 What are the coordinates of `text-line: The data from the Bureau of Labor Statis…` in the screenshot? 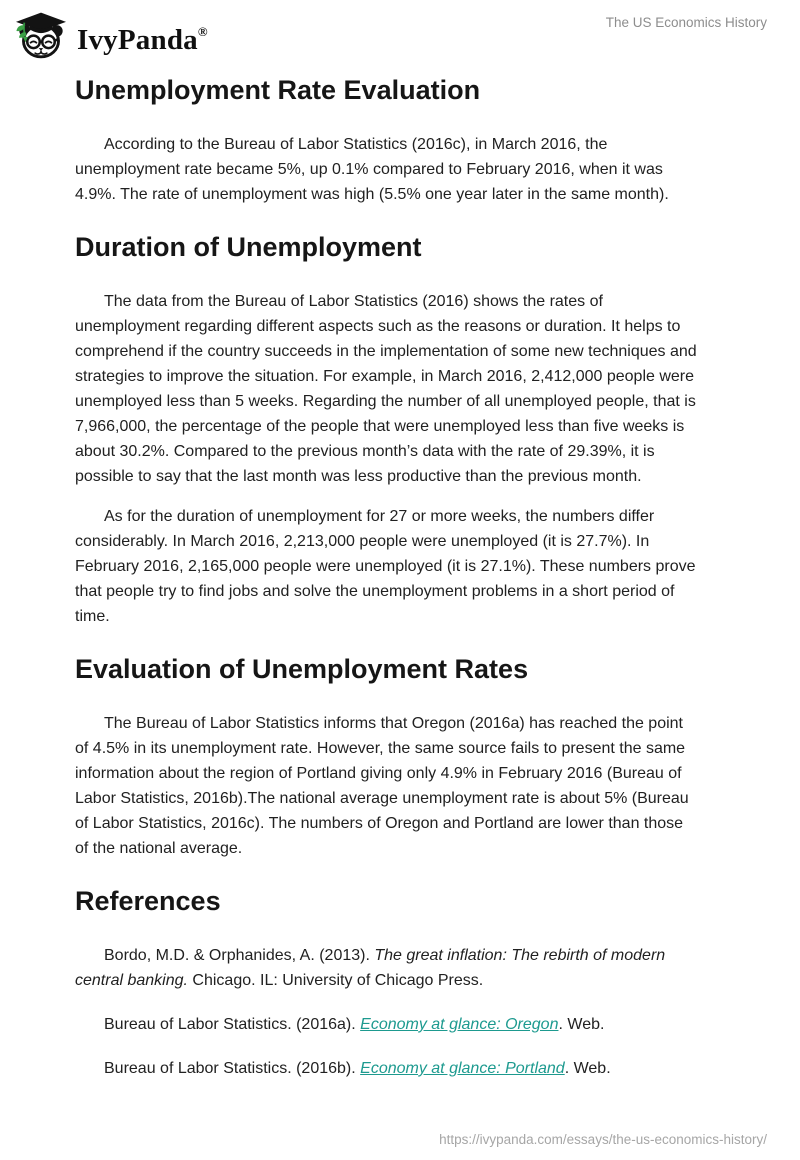 It's located at (353, 301).